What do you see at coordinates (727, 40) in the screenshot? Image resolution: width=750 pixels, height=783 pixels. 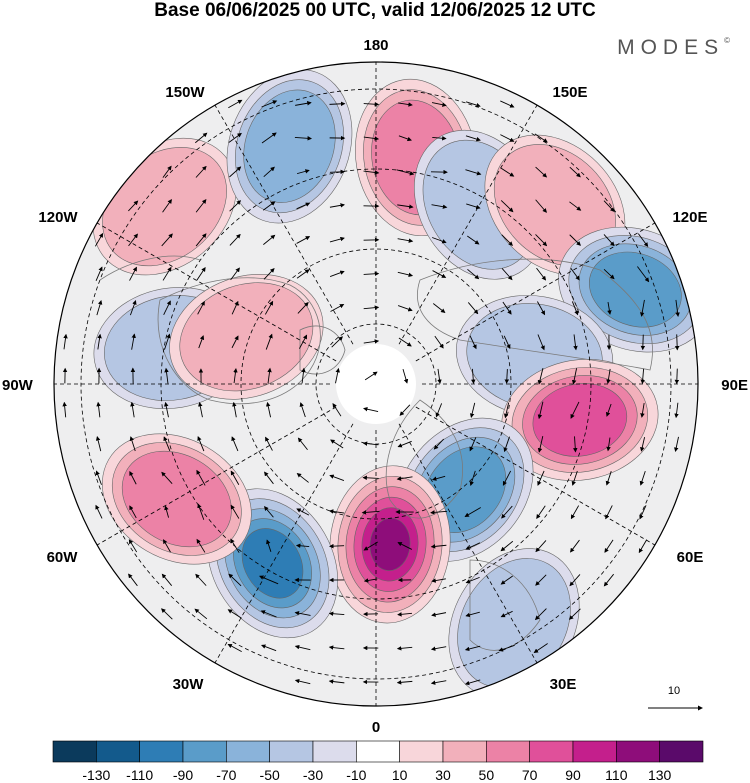 I see `copyright-mark: ©` at bounding box center [727, 40].